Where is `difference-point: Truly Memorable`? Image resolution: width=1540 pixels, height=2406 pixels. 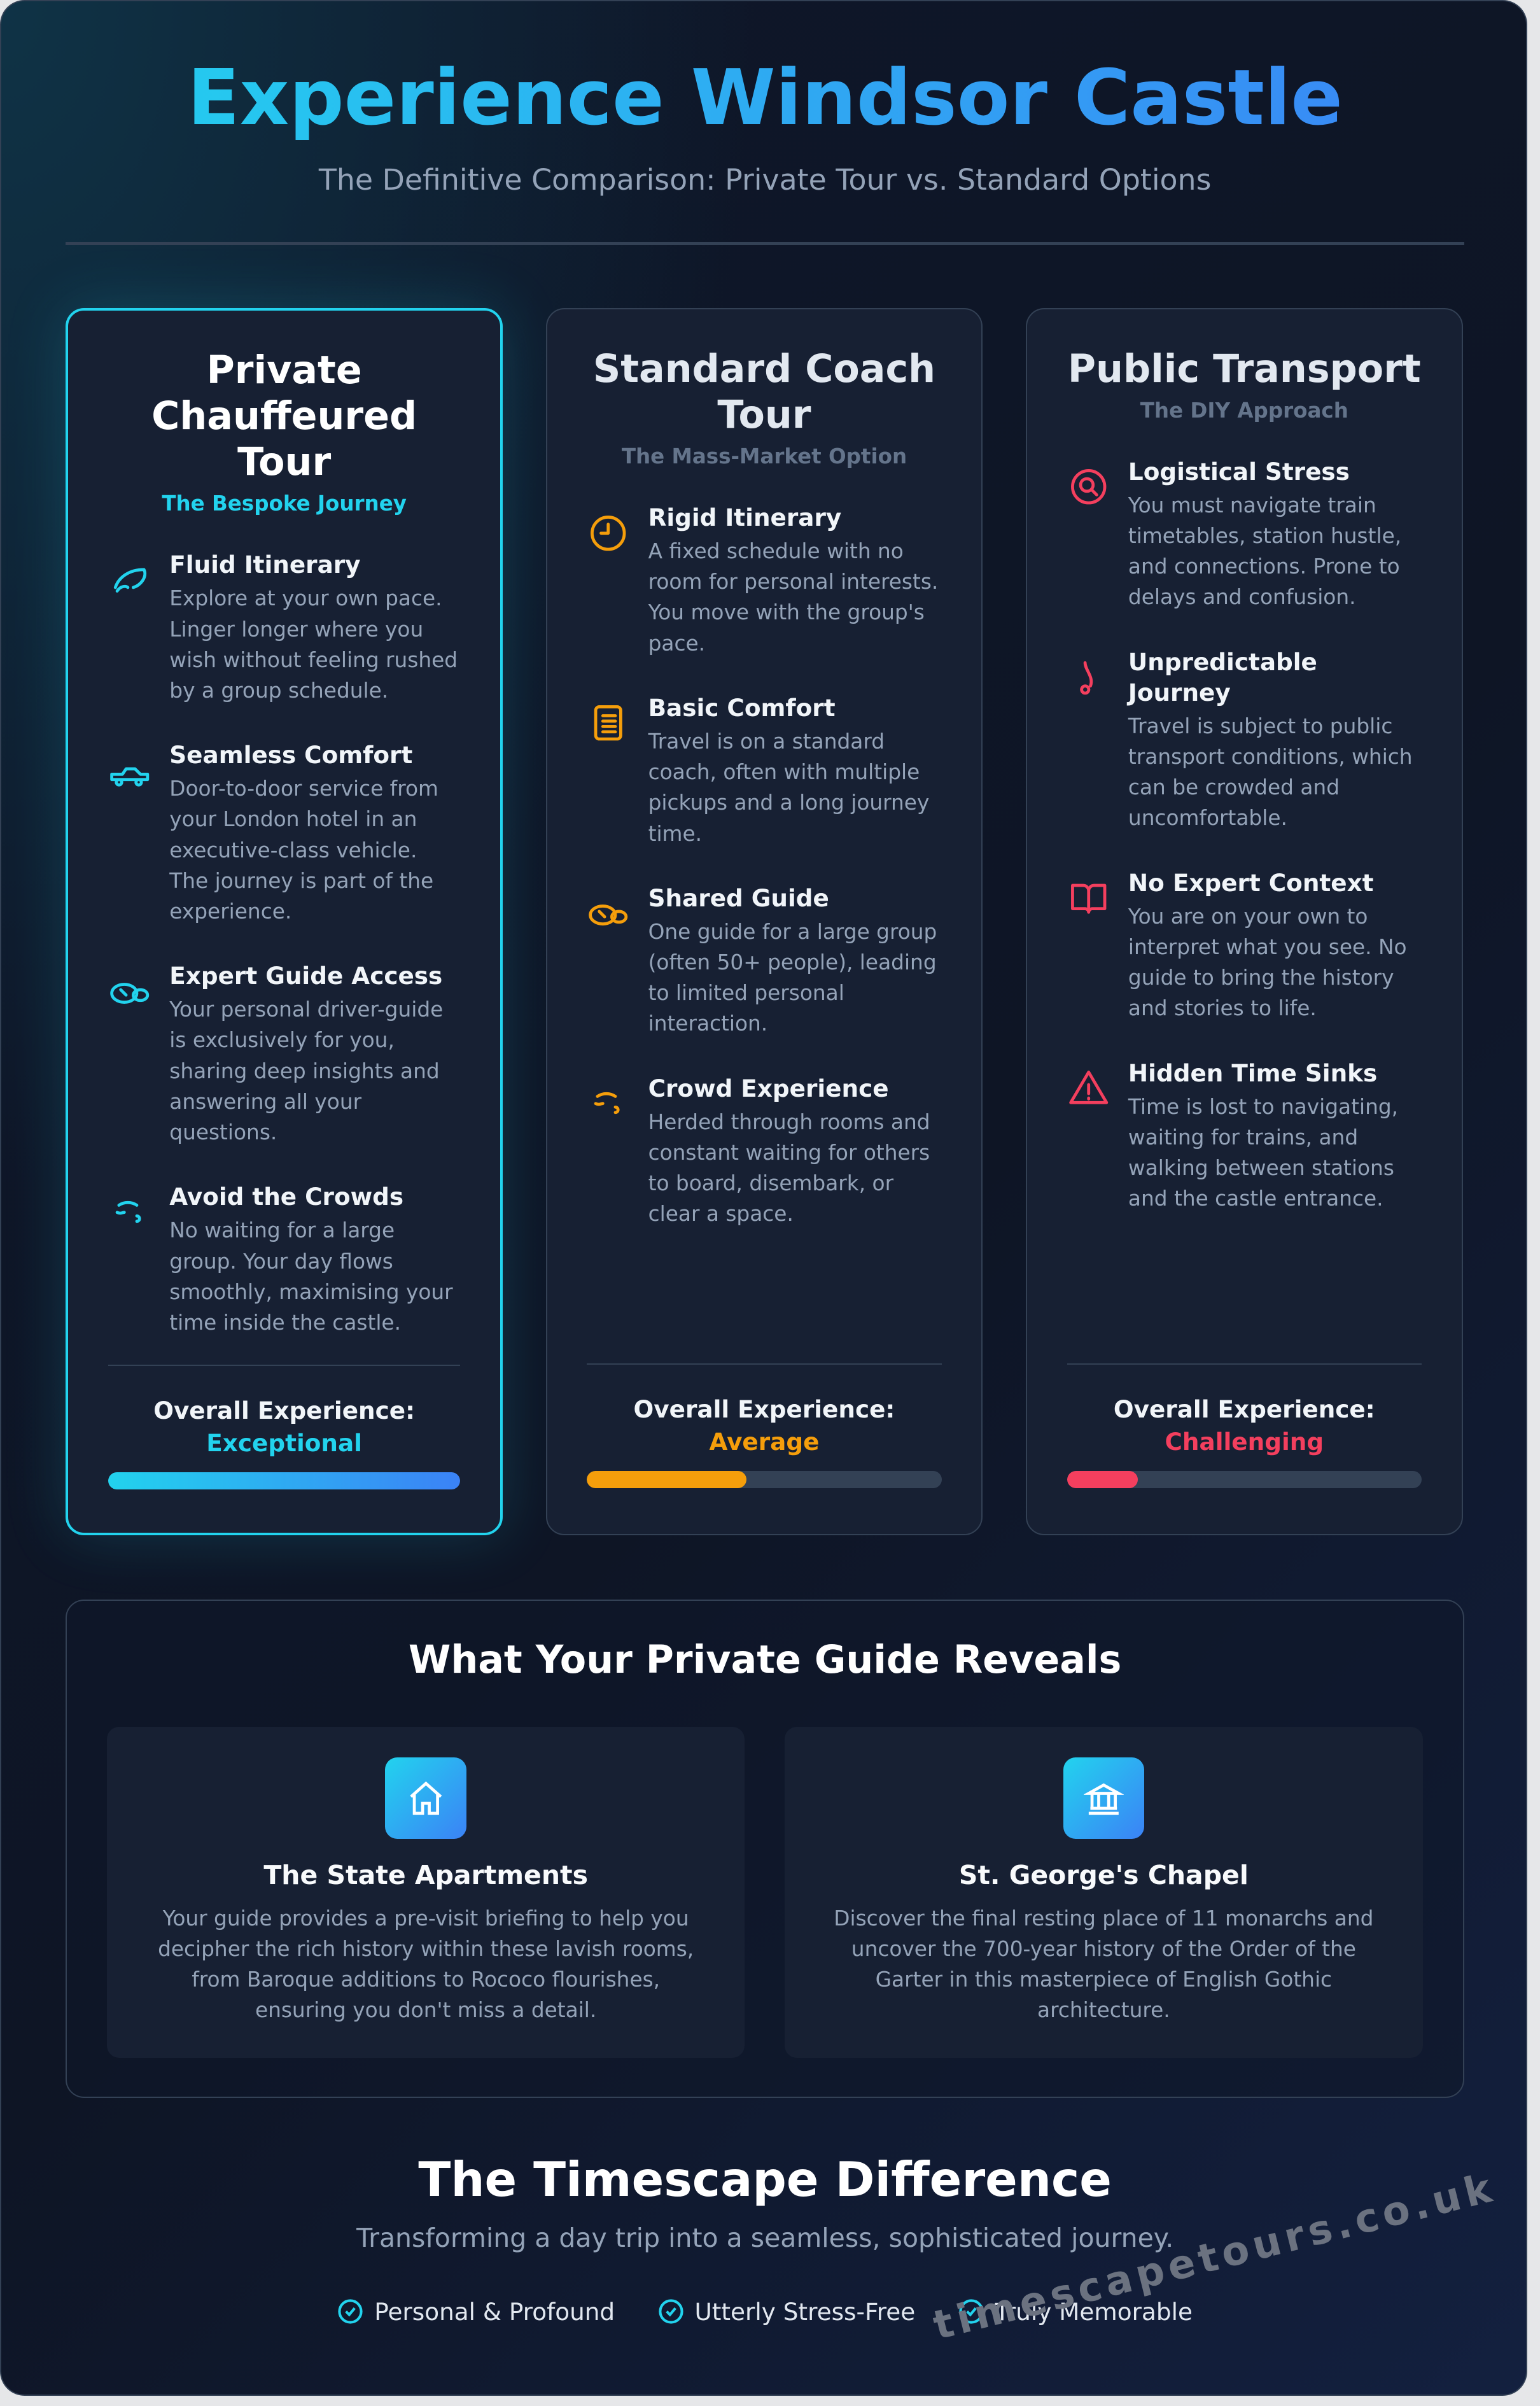
difference-point: Truly Memorable is located at coordinates (1075, 2312).